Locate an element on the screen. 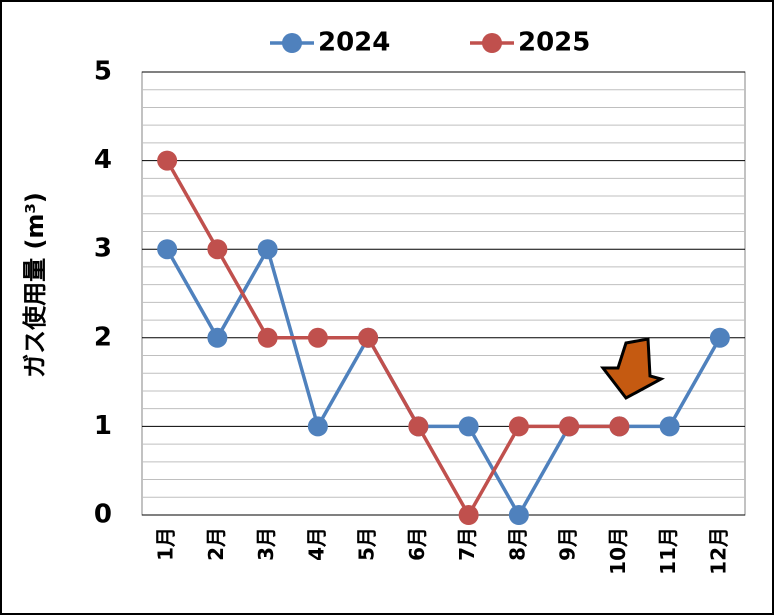 This screenshot has height=615, width=774. x-tick-label: 4月 is located at coordinates (316, 544).